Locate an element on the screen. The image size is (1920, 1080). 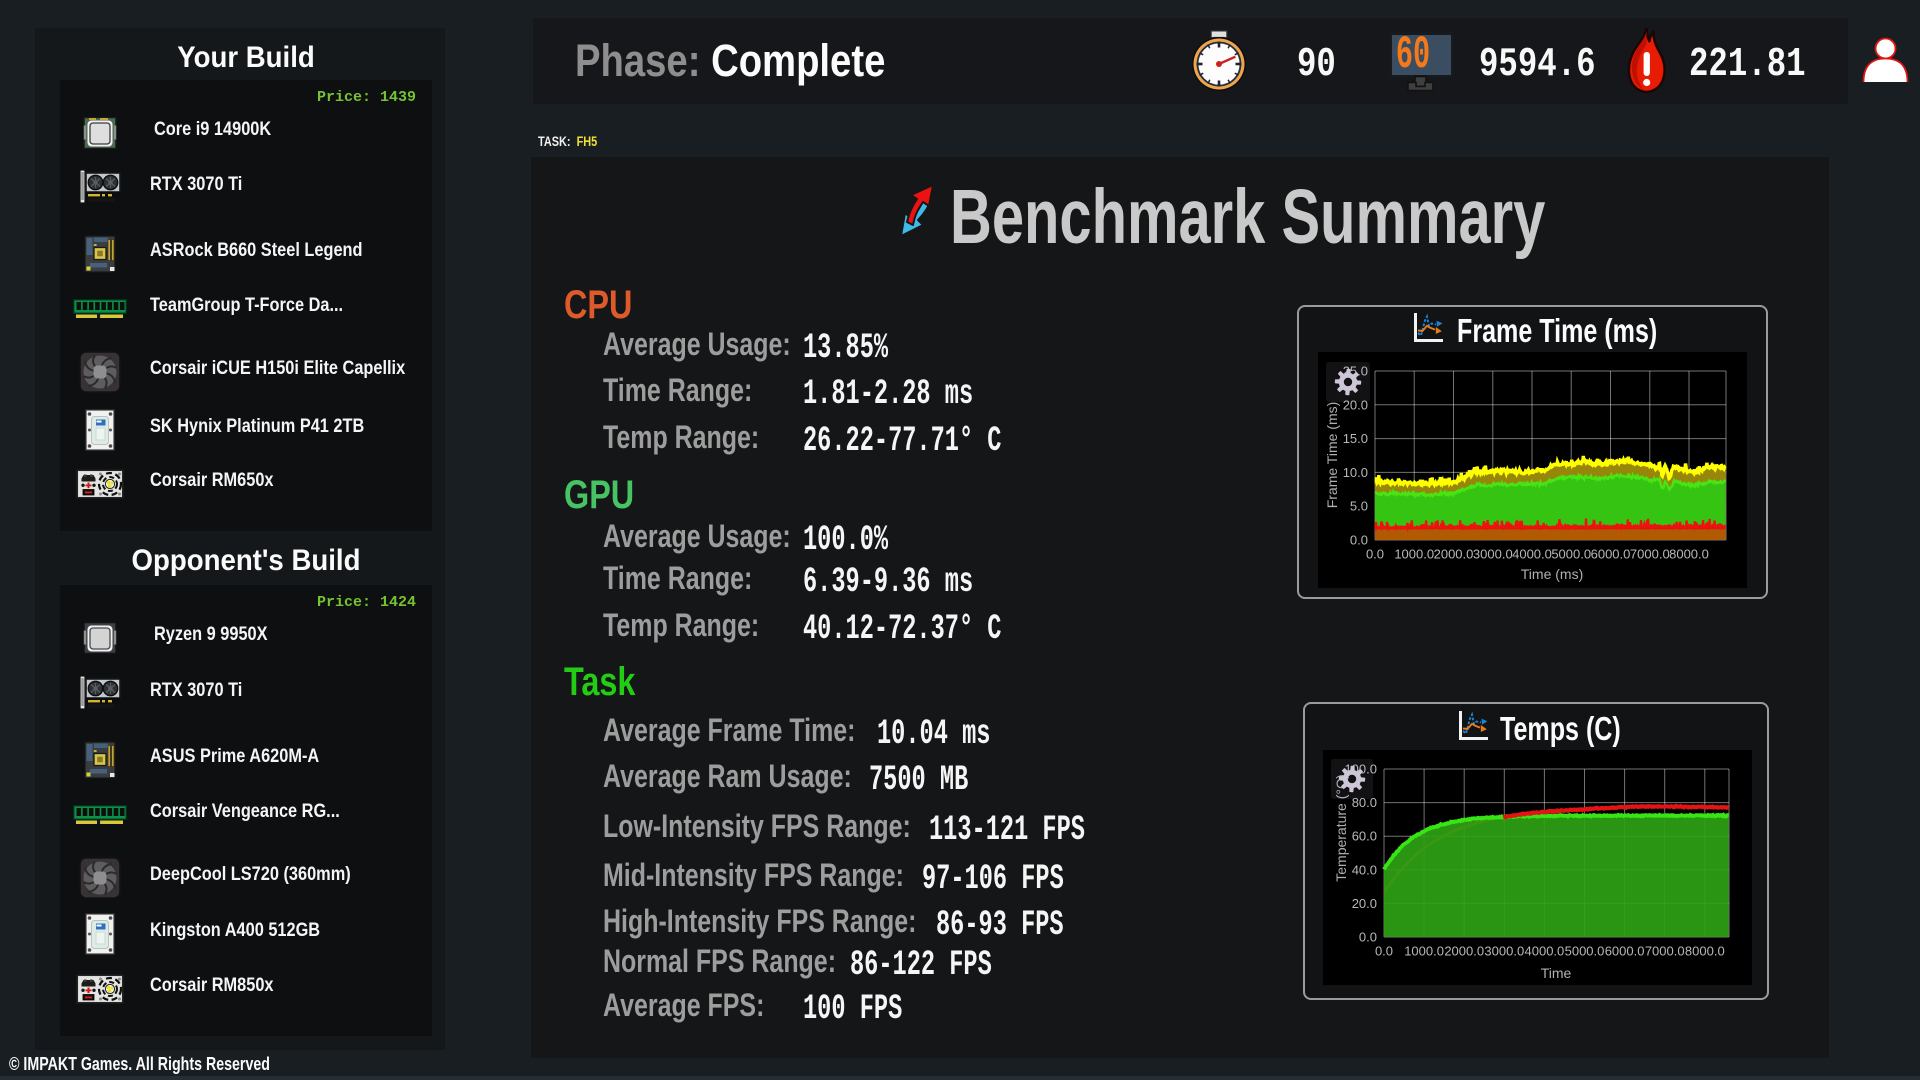
svg-text: Frame Time (ms) is located at coordinates (1332, 455).